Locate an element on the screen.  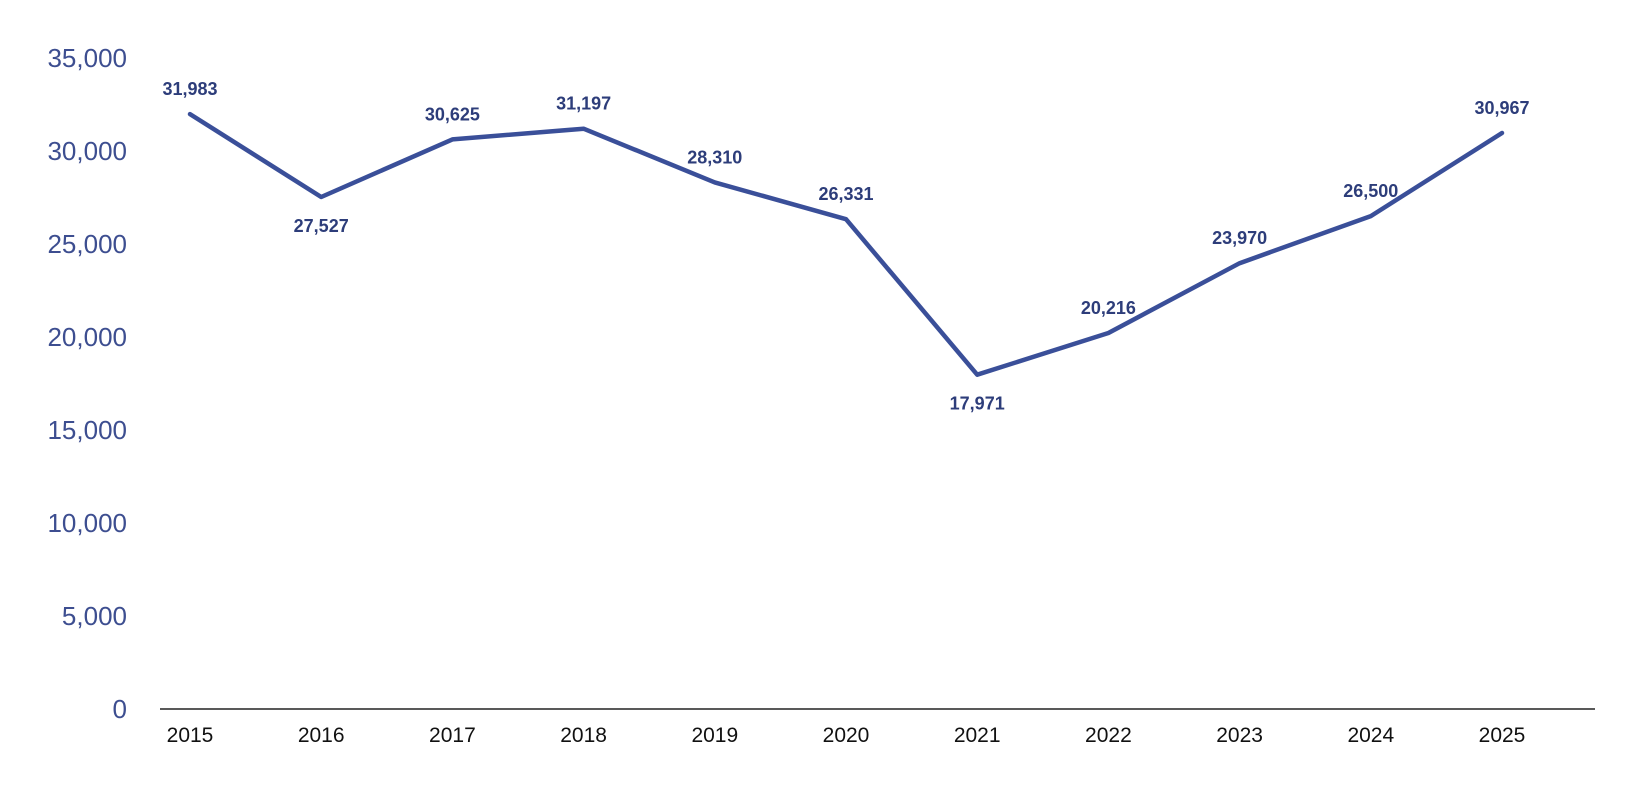
x-tick-label: 2021 is located at coordinates (977, 735).